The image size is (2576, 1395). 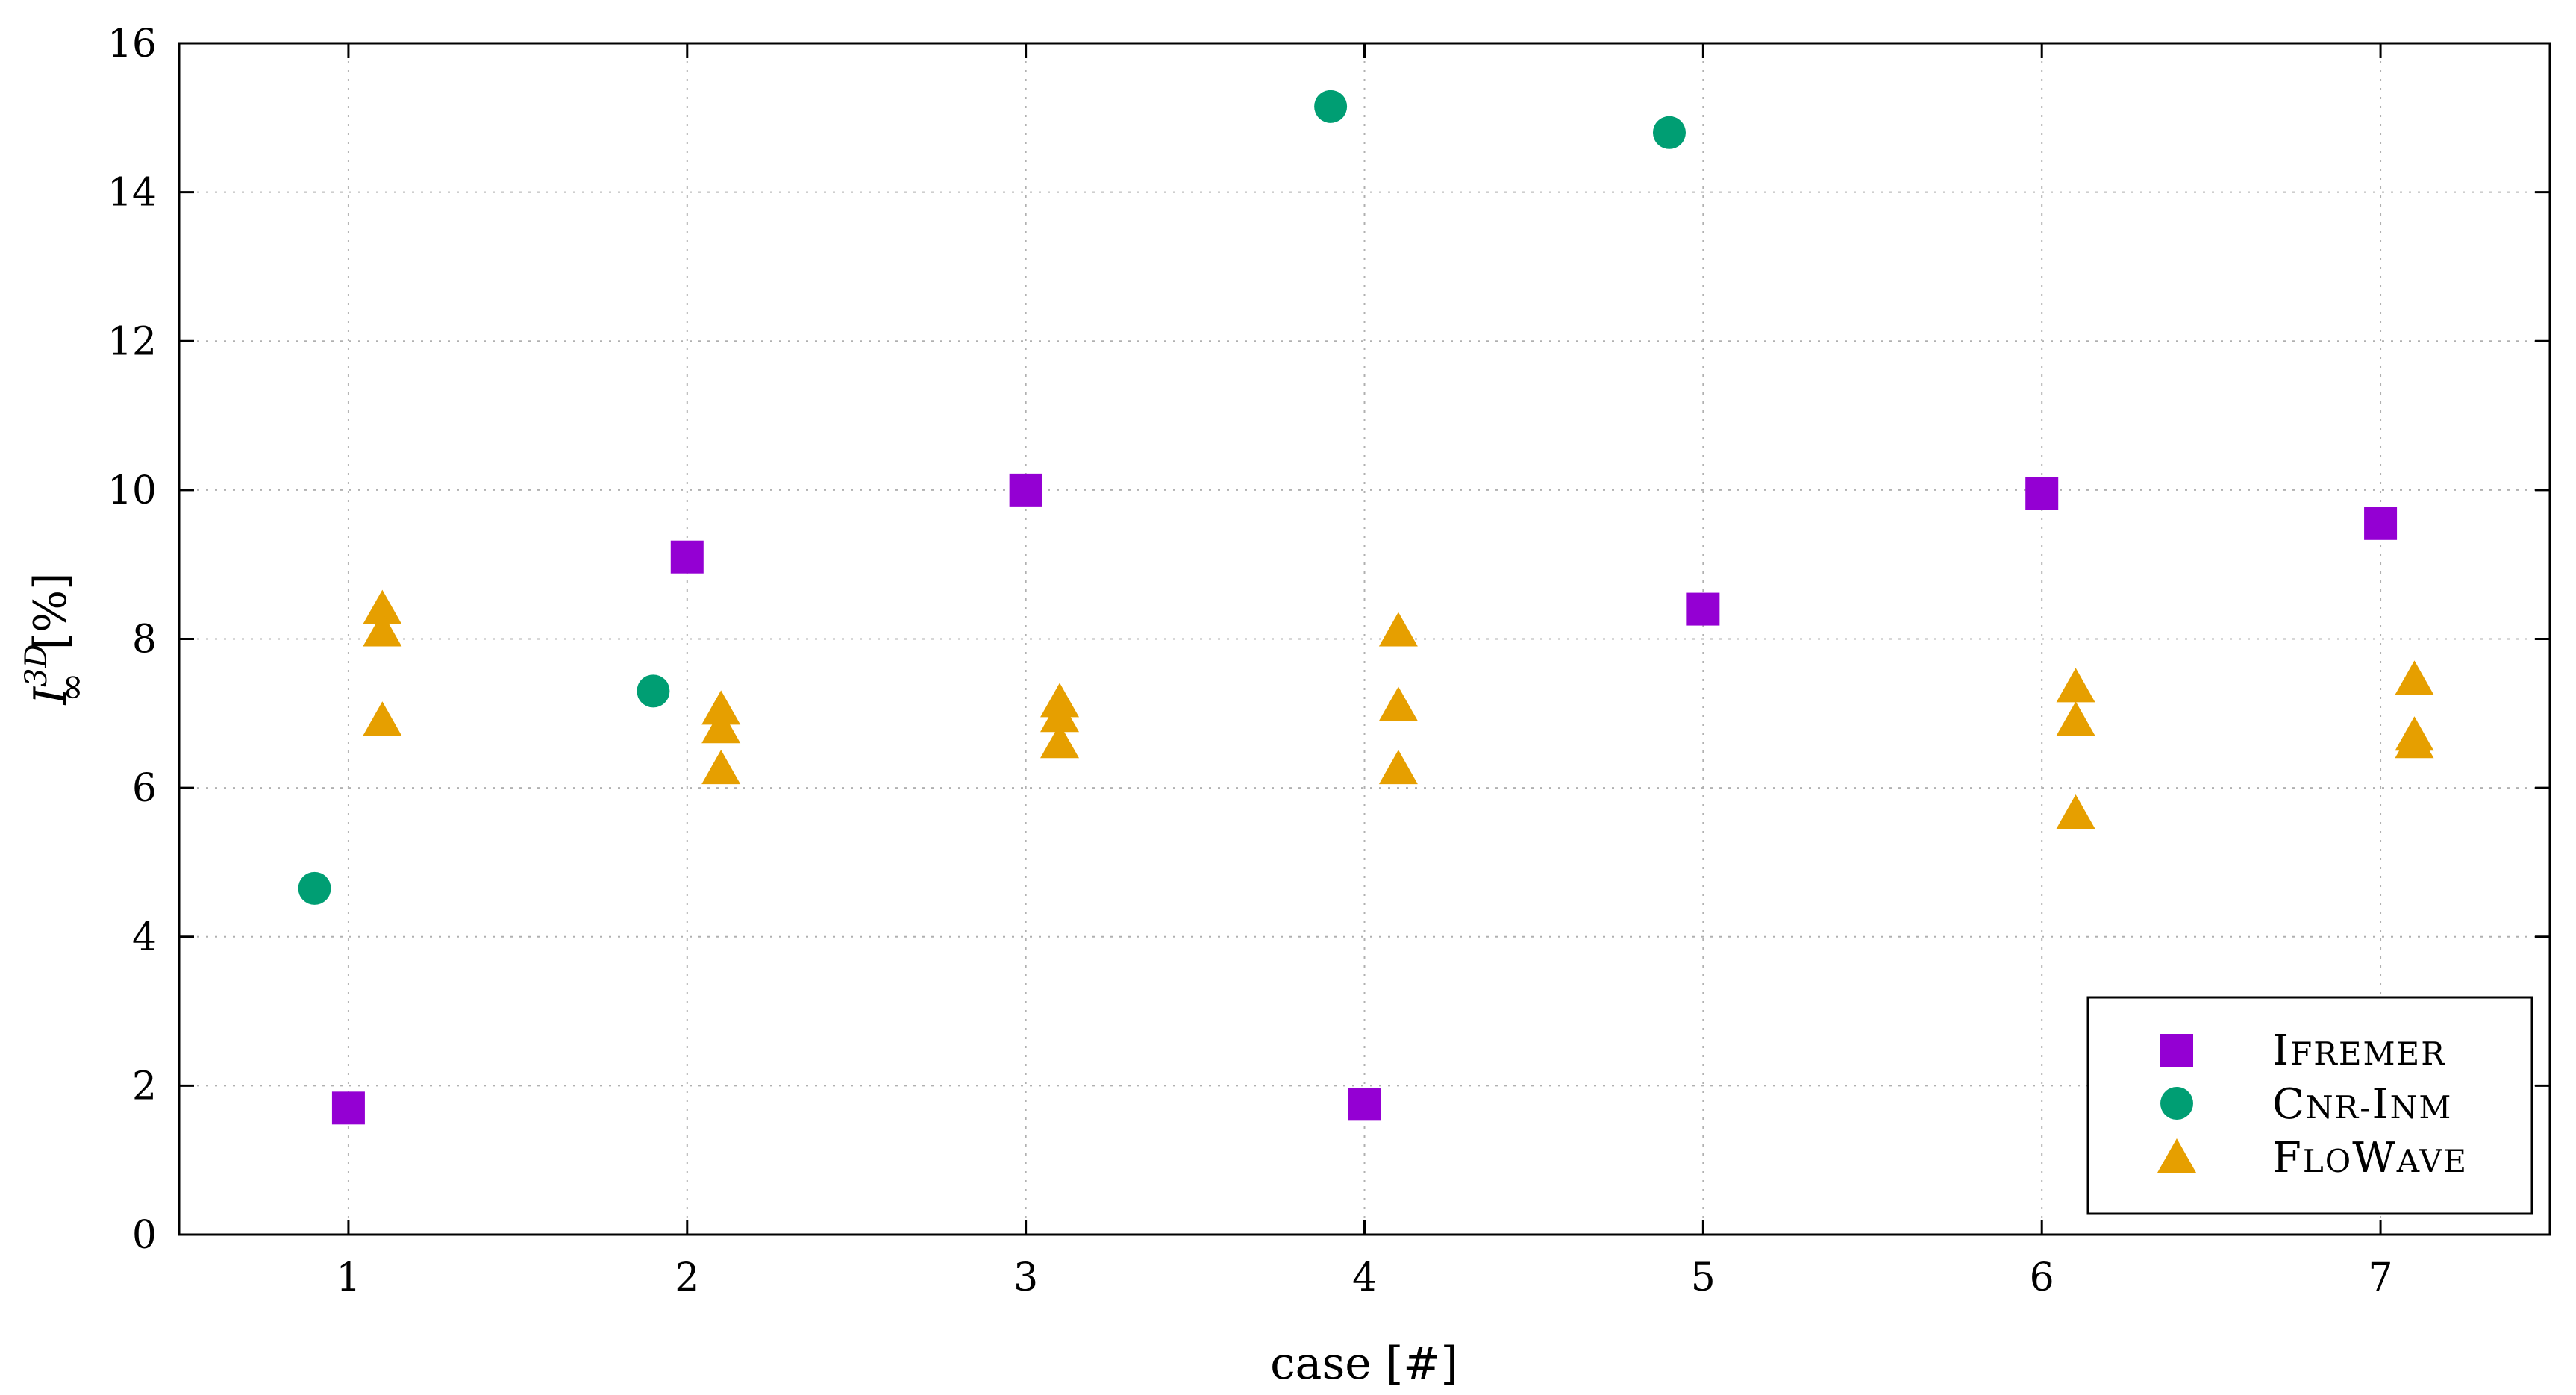 I want to click on legend-label-wave-first: W, so click(x=2374, y=1158).